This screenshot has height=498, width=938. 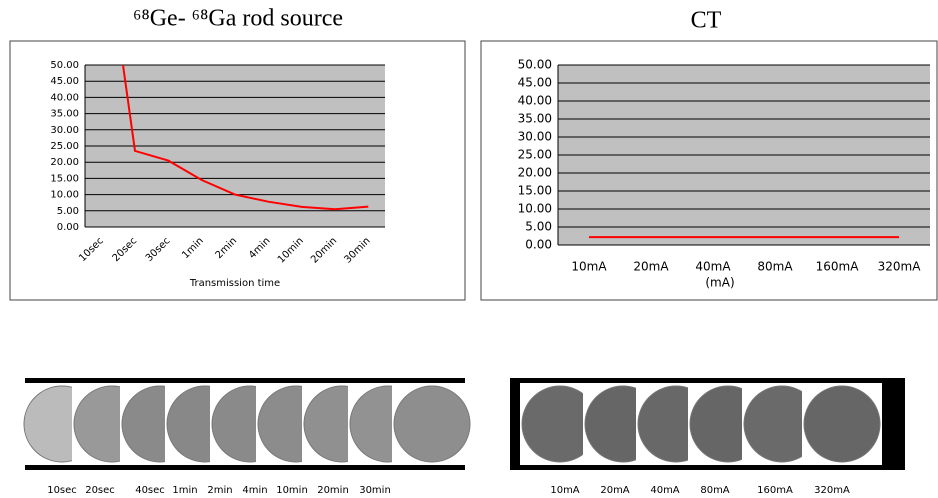 I want to click on chart-title: CT, so click(x=706, y=21).